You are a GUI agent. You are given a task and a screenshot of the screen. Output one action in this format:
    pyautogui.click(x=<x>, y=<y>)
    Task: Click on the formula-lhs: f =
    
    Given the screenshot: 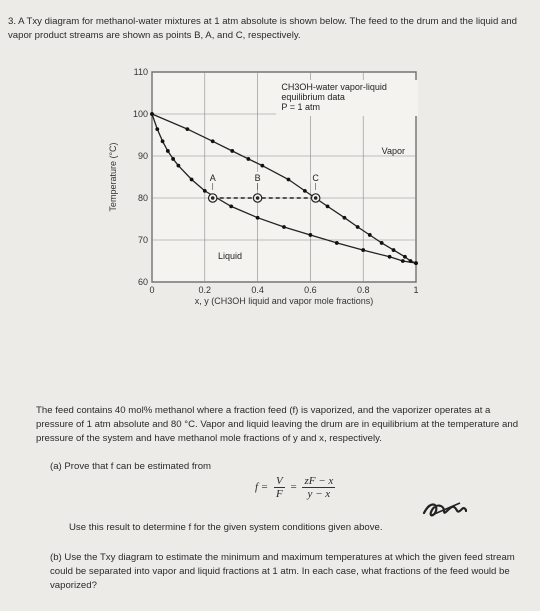 What is the action you would take?
    pyautogui.click(x=262, y=487)
    